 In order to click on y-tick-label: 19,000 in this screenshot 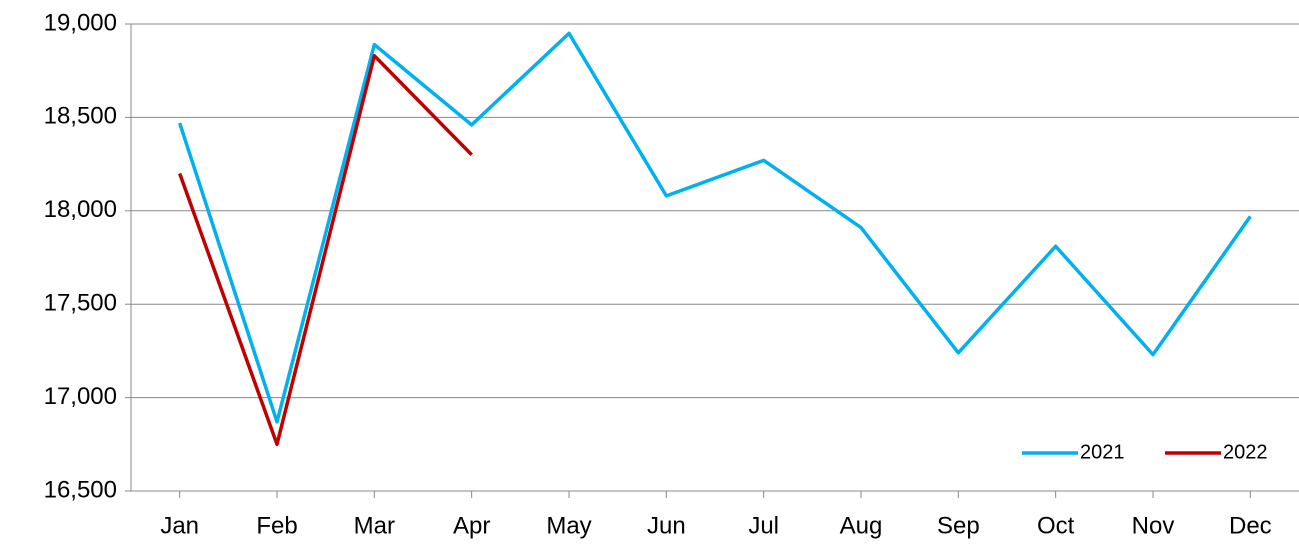, I will do `click(80, 22)`.